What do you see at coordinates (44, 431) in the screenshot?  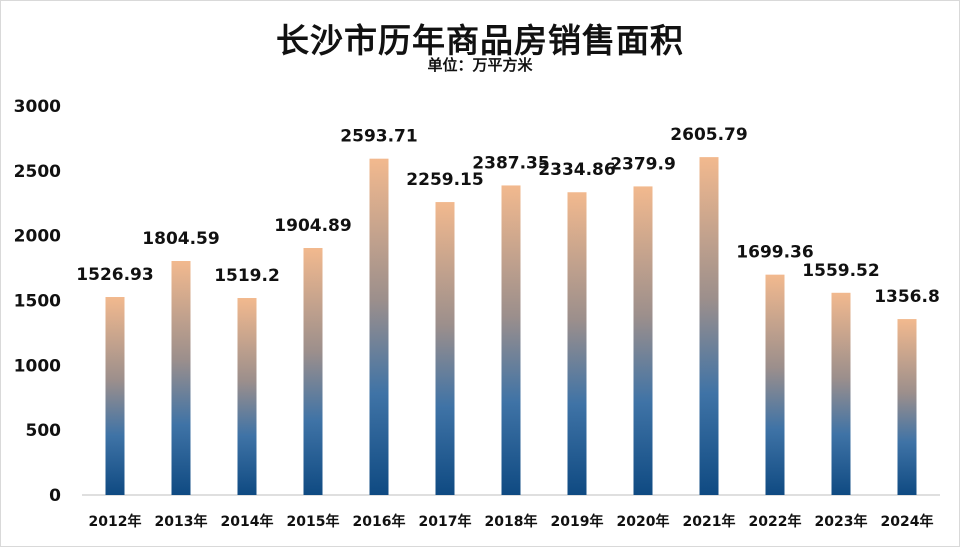 I see `y-tick-label: 500` at bounding box center [44, 431].